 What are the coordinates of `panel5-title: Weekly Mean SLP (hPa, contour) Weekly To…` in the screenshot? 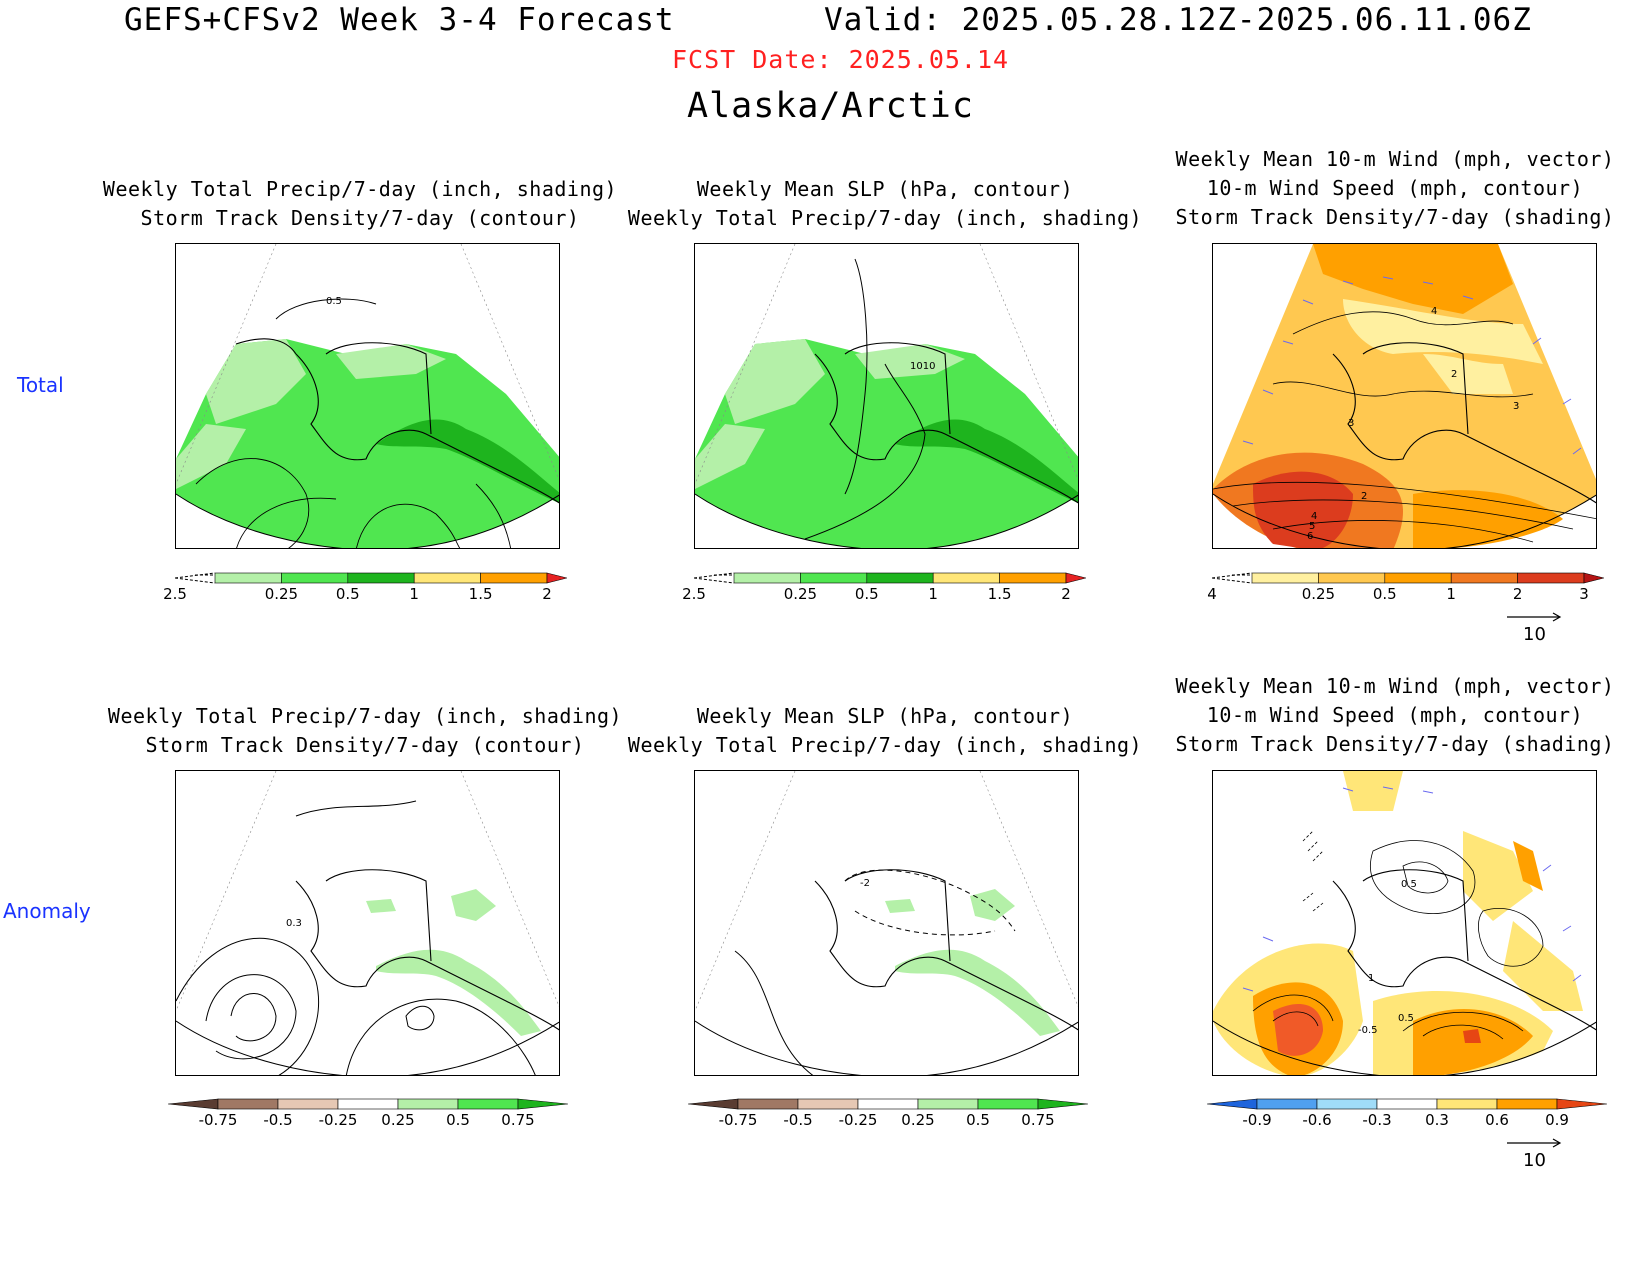 It's located at (885, 731).